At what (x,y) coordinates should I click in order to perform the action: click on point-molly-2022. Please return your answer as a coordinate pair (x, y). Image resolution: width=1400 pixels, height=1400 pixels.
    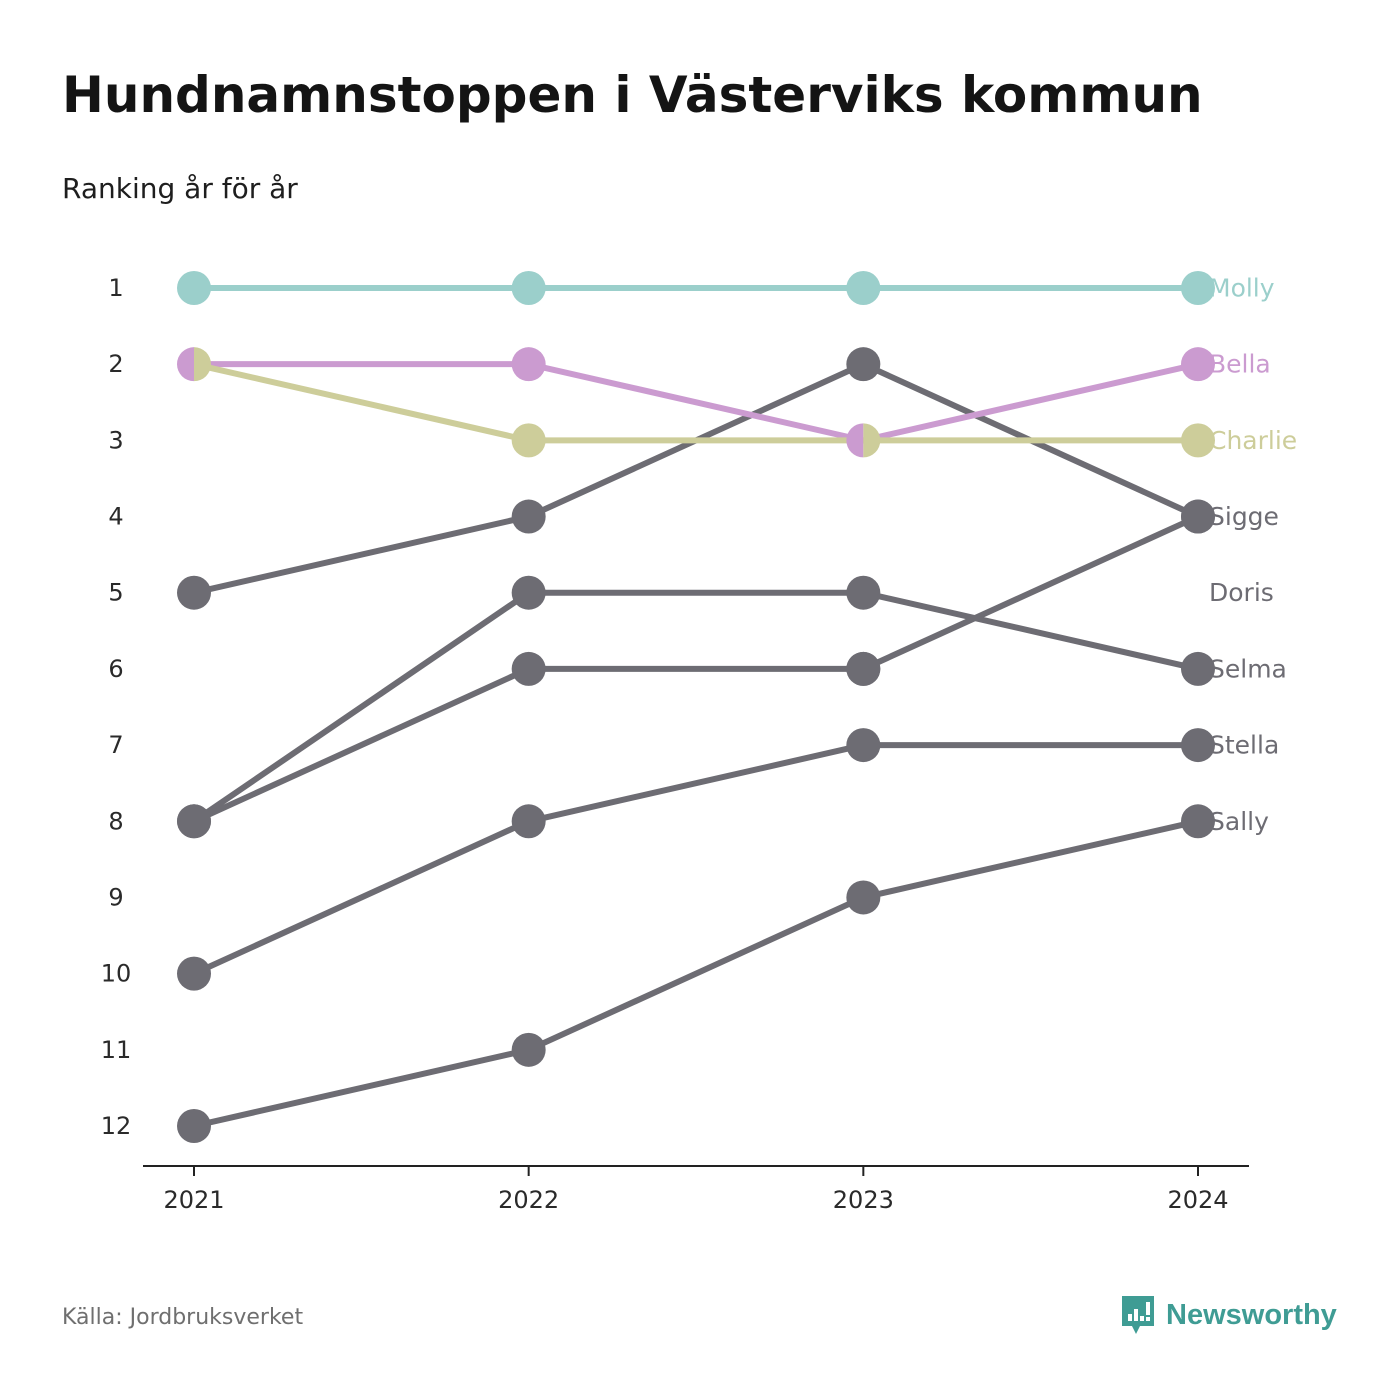
    Looking at the image, I should click on (528, 288).